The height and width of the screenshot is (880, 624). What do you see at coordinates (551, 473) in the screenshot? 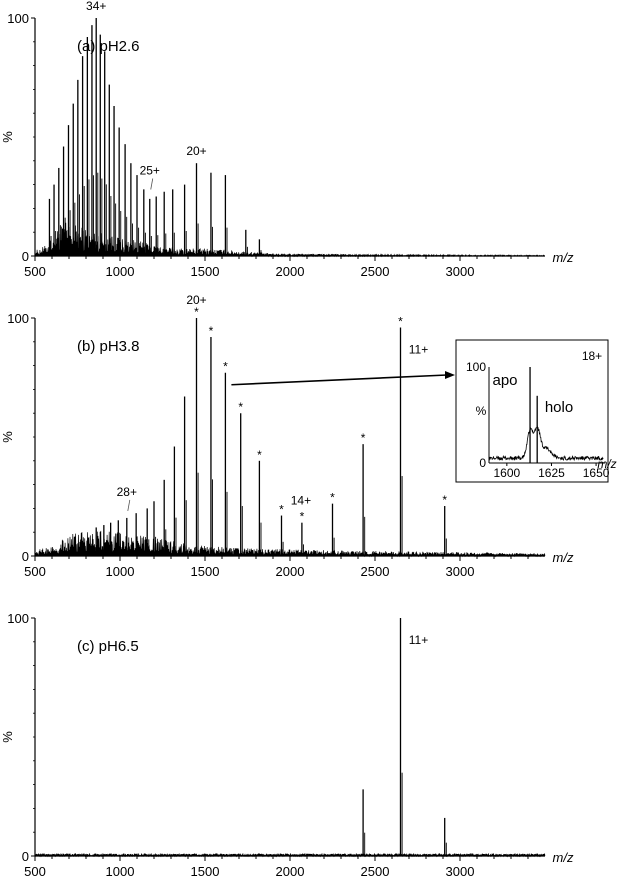
I see `inset-x-tick-label: 1625` at bounding box center [551, 473].